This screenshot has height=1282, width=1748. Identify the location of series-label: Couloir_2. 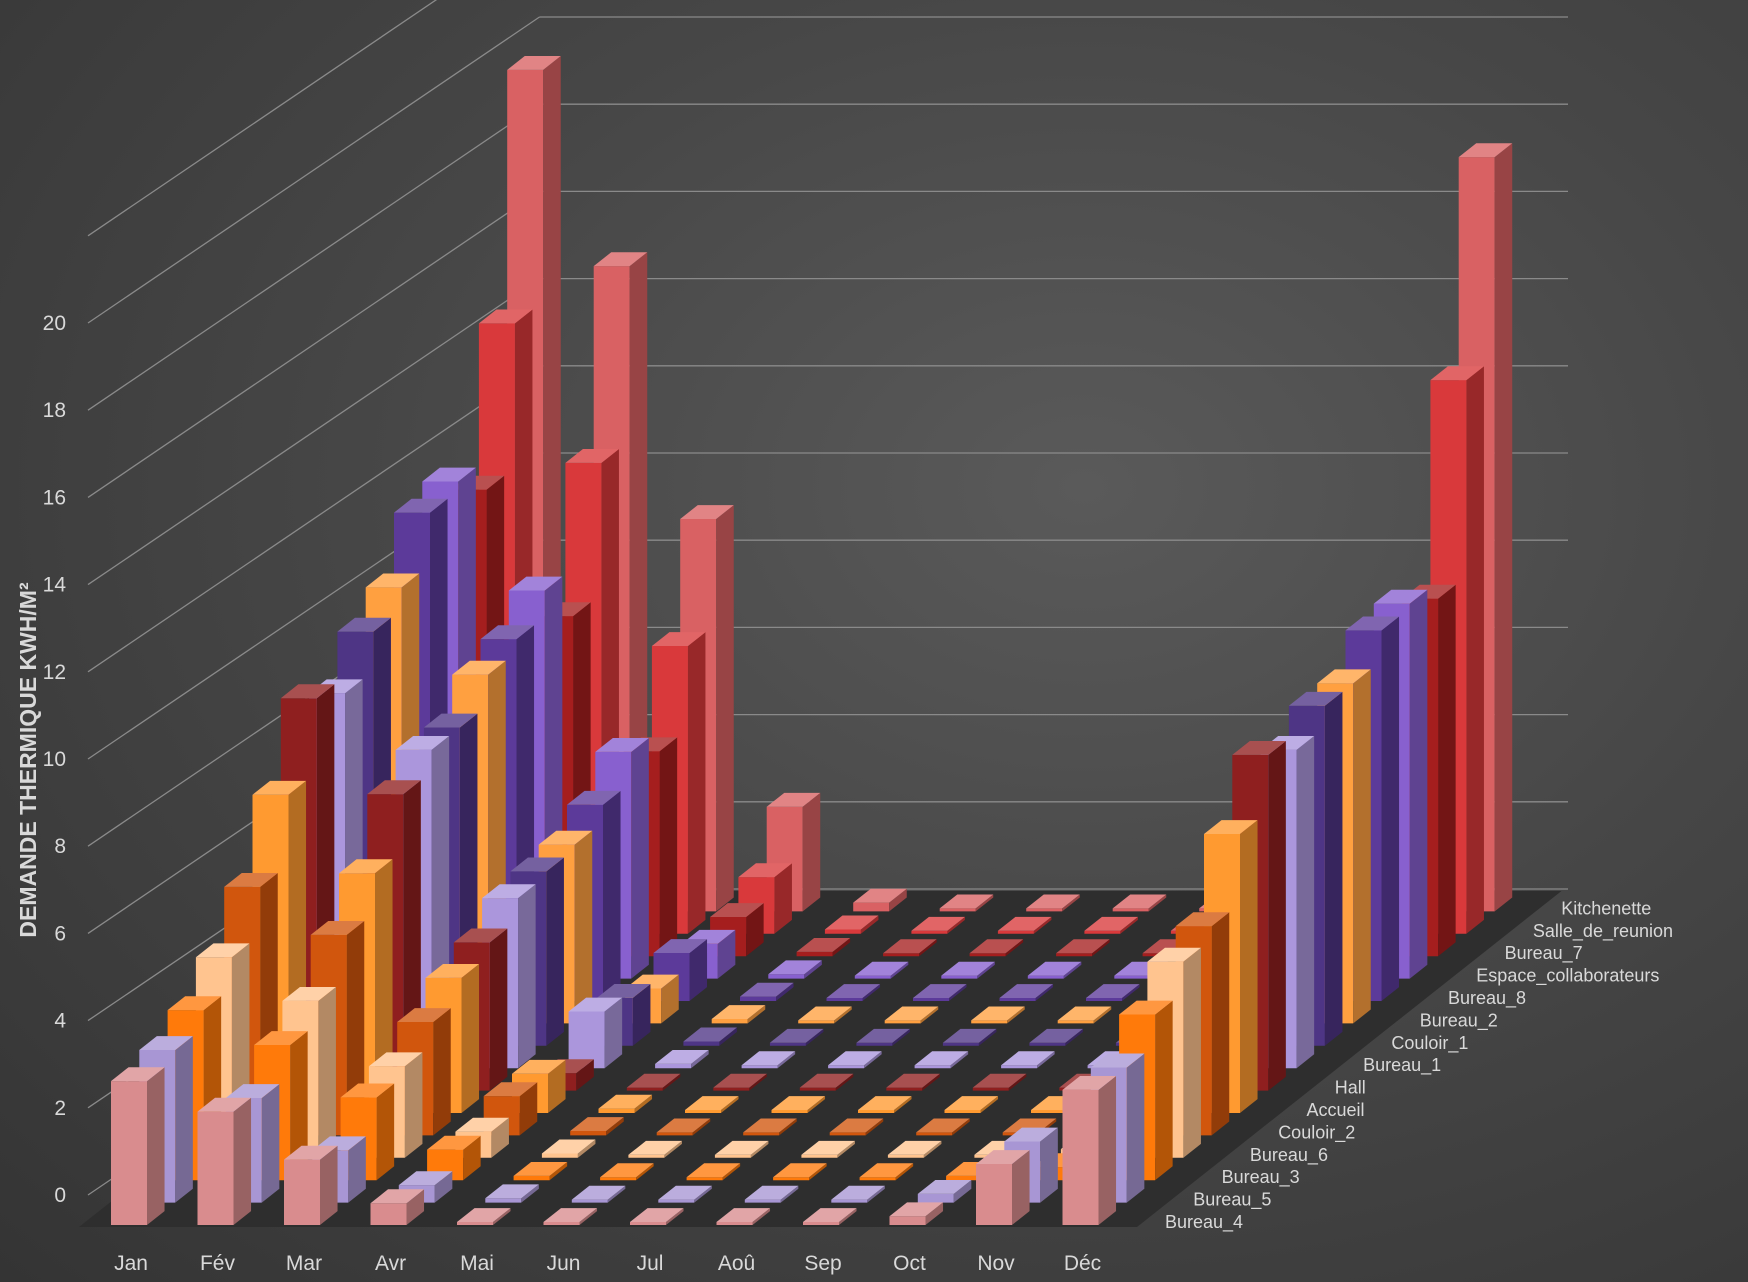
(1316, 1132).